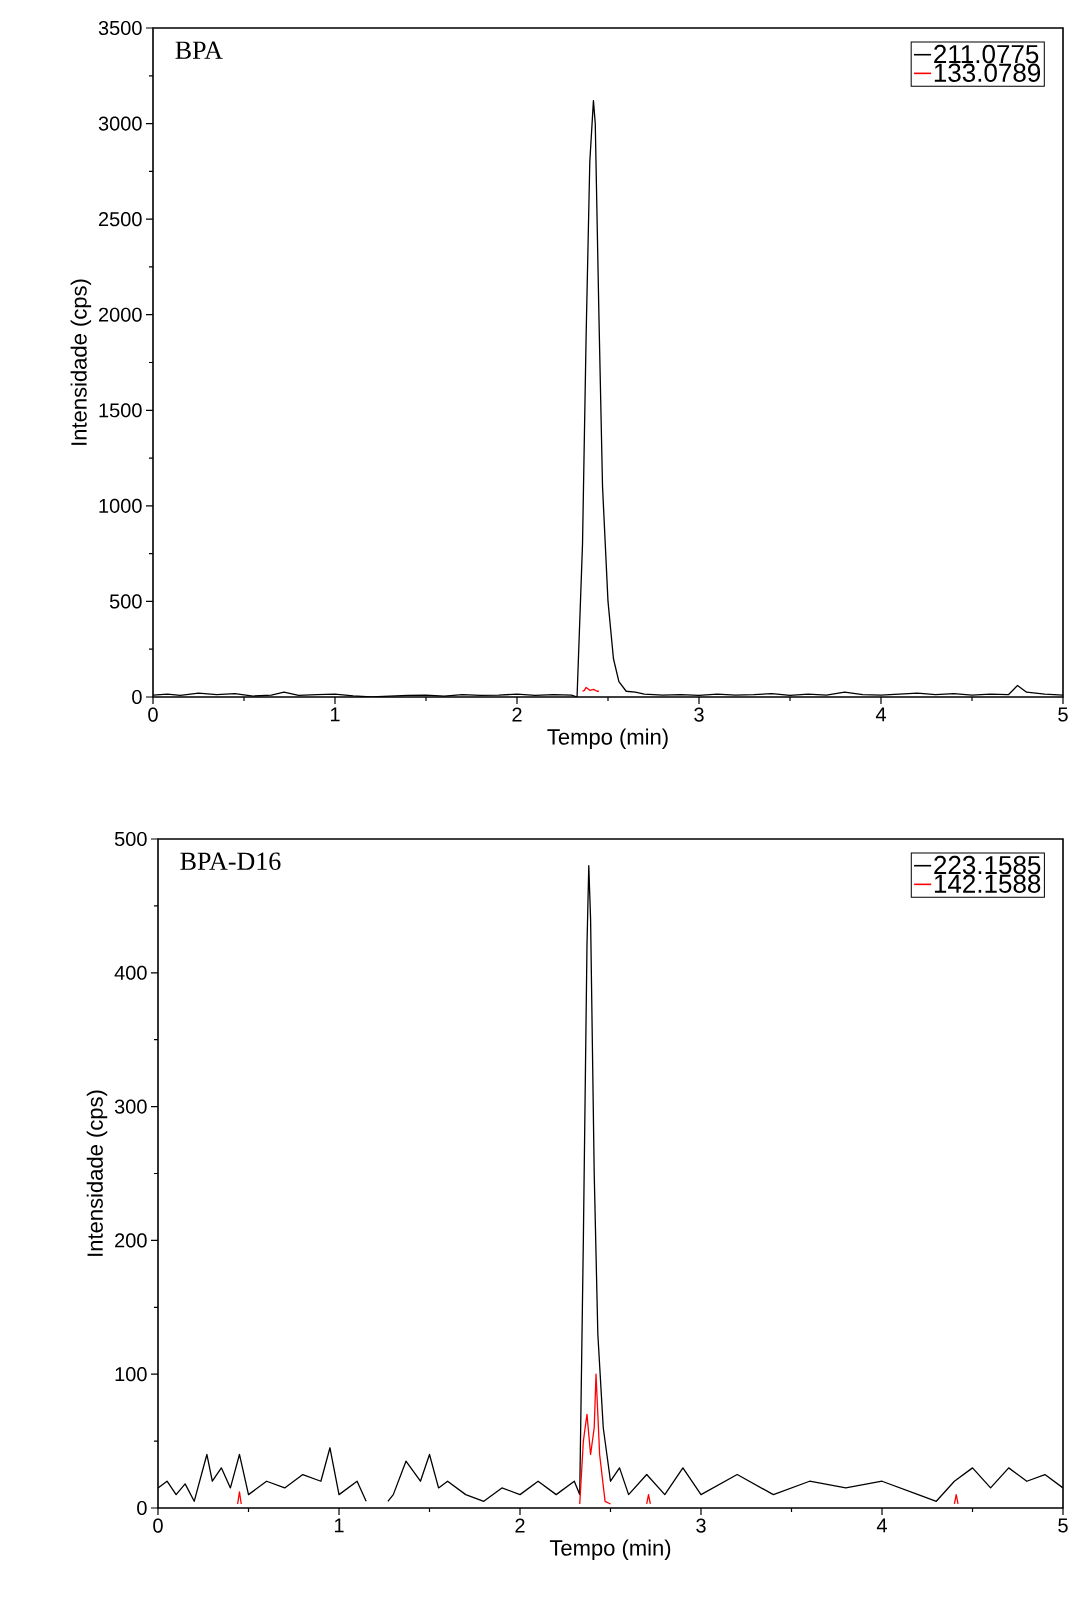 The image size is (1075, 1615). I want to click on y-tick-label: 3500, so click(120, 28).